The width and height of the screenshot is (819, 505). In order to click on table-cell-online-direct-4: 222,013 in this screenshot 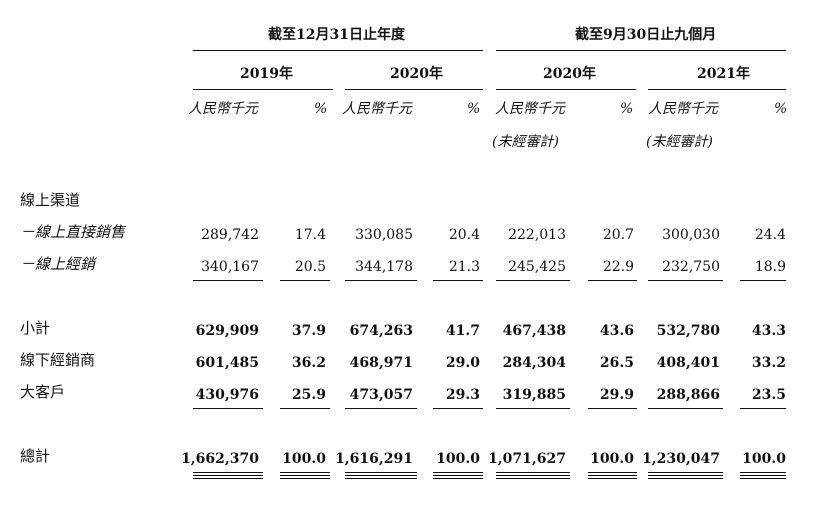, I will do `click(537, 235)`.